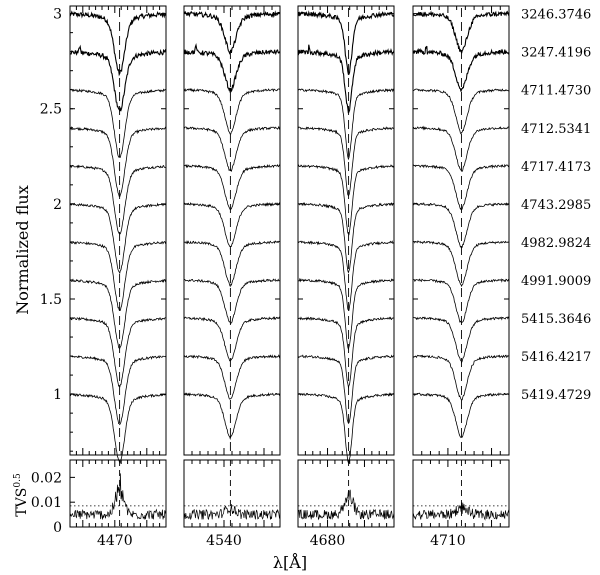  I want to click on y-tick-label: 2, so click(57, 205).